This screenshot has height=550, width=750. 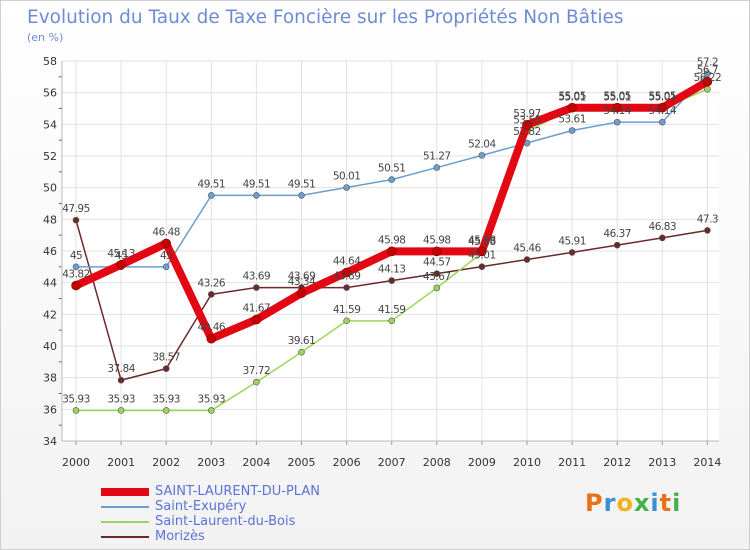 What do you see at coordinates (76, 410) in the screenshot?
I see `series-2-point-2000` at bounding box center [76, 410].